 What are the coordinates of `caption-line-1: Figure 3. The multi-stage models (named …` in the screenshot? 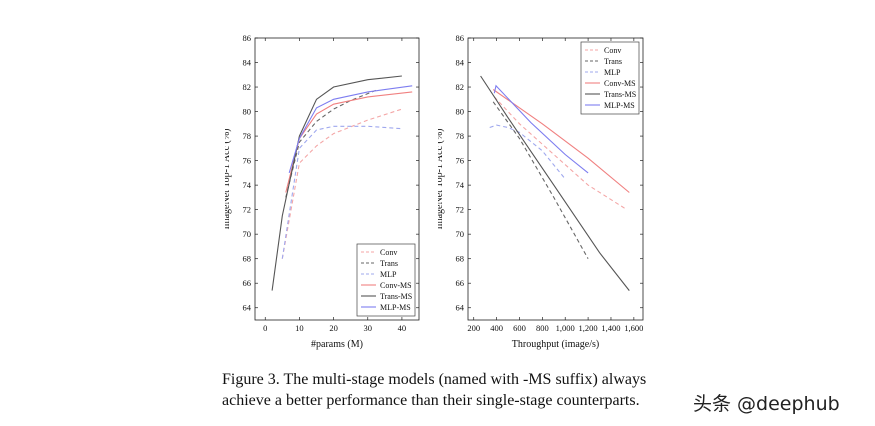 It's located at (434, 379).